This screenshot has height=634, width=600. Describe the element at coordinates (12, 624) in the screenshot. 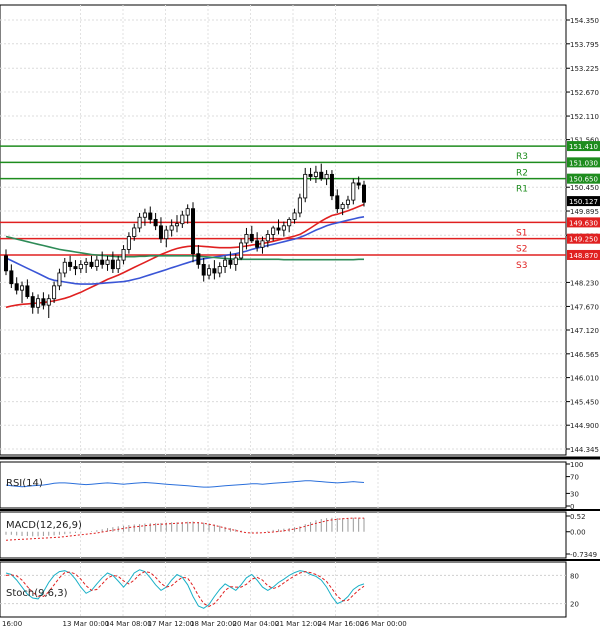

I see `time-tick-label: 16:00` at that location.